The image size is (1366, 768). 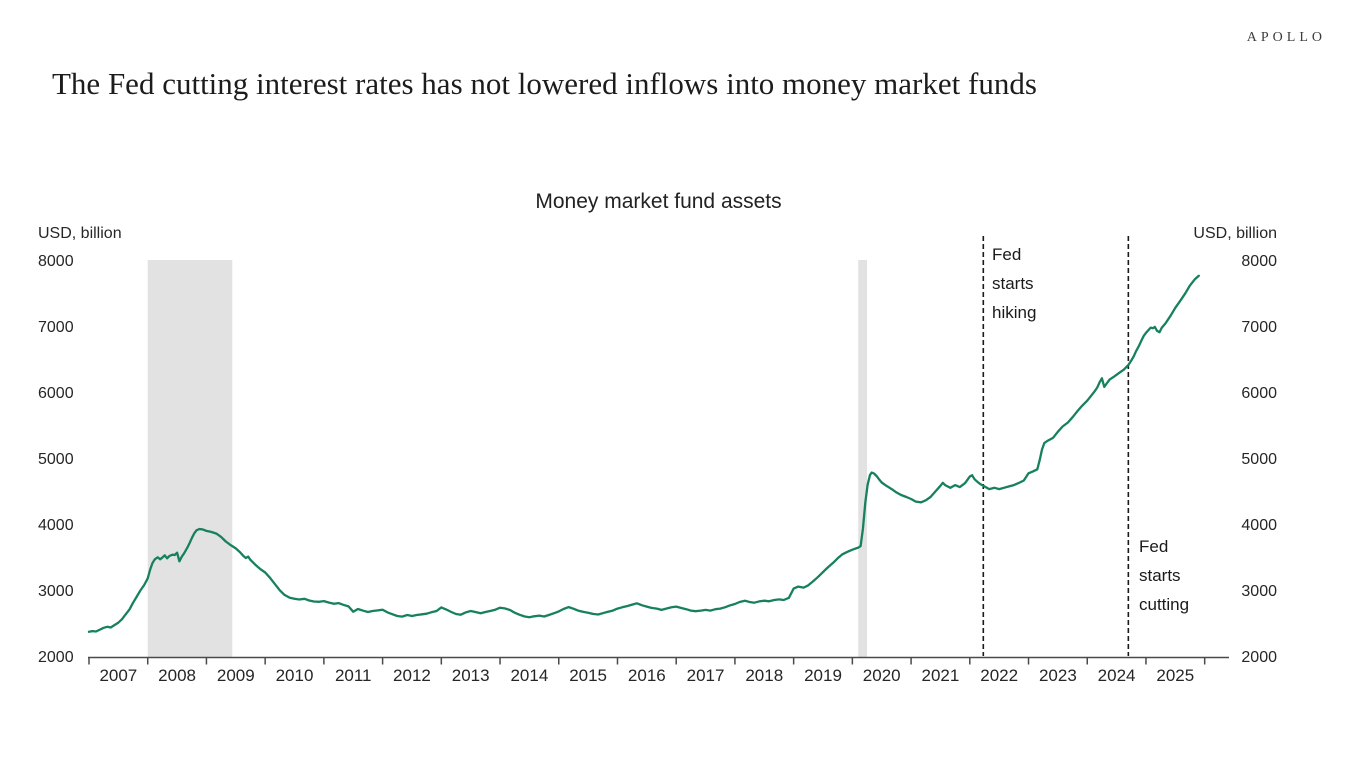 What do you see at coordinates (56, 591) in the screenshot?
I see `y-axis-tick-label-left: 3000` at bounding box center [56, 591].